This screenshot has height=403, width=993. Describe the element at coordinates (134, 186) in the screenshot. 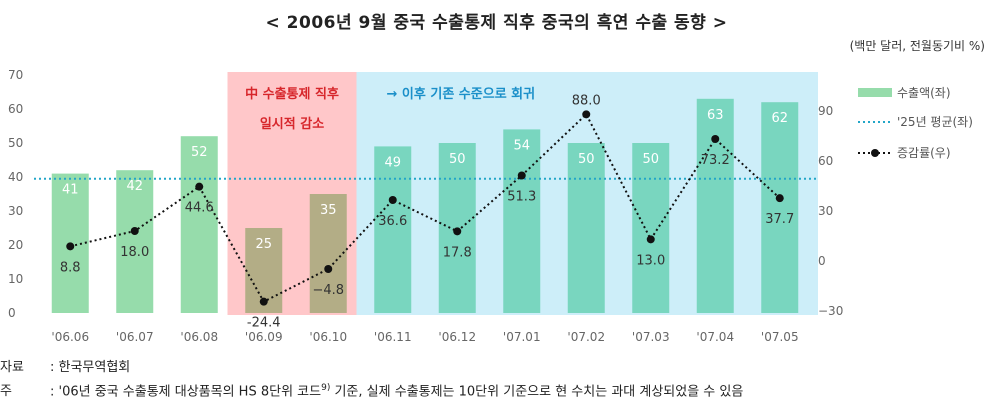

I see `bar-value-label: 42` at that location.